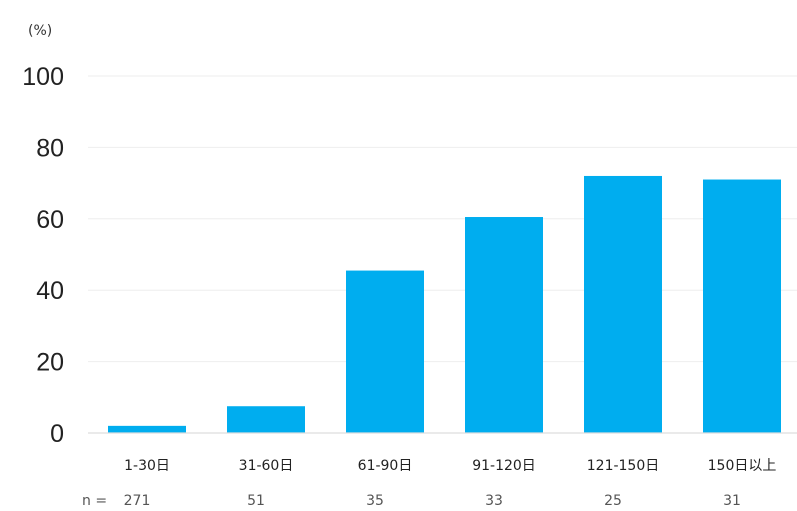  Describe the element at coordinates (147, 466) in the screenshot. I see `category-label: 1-30日` at that location.